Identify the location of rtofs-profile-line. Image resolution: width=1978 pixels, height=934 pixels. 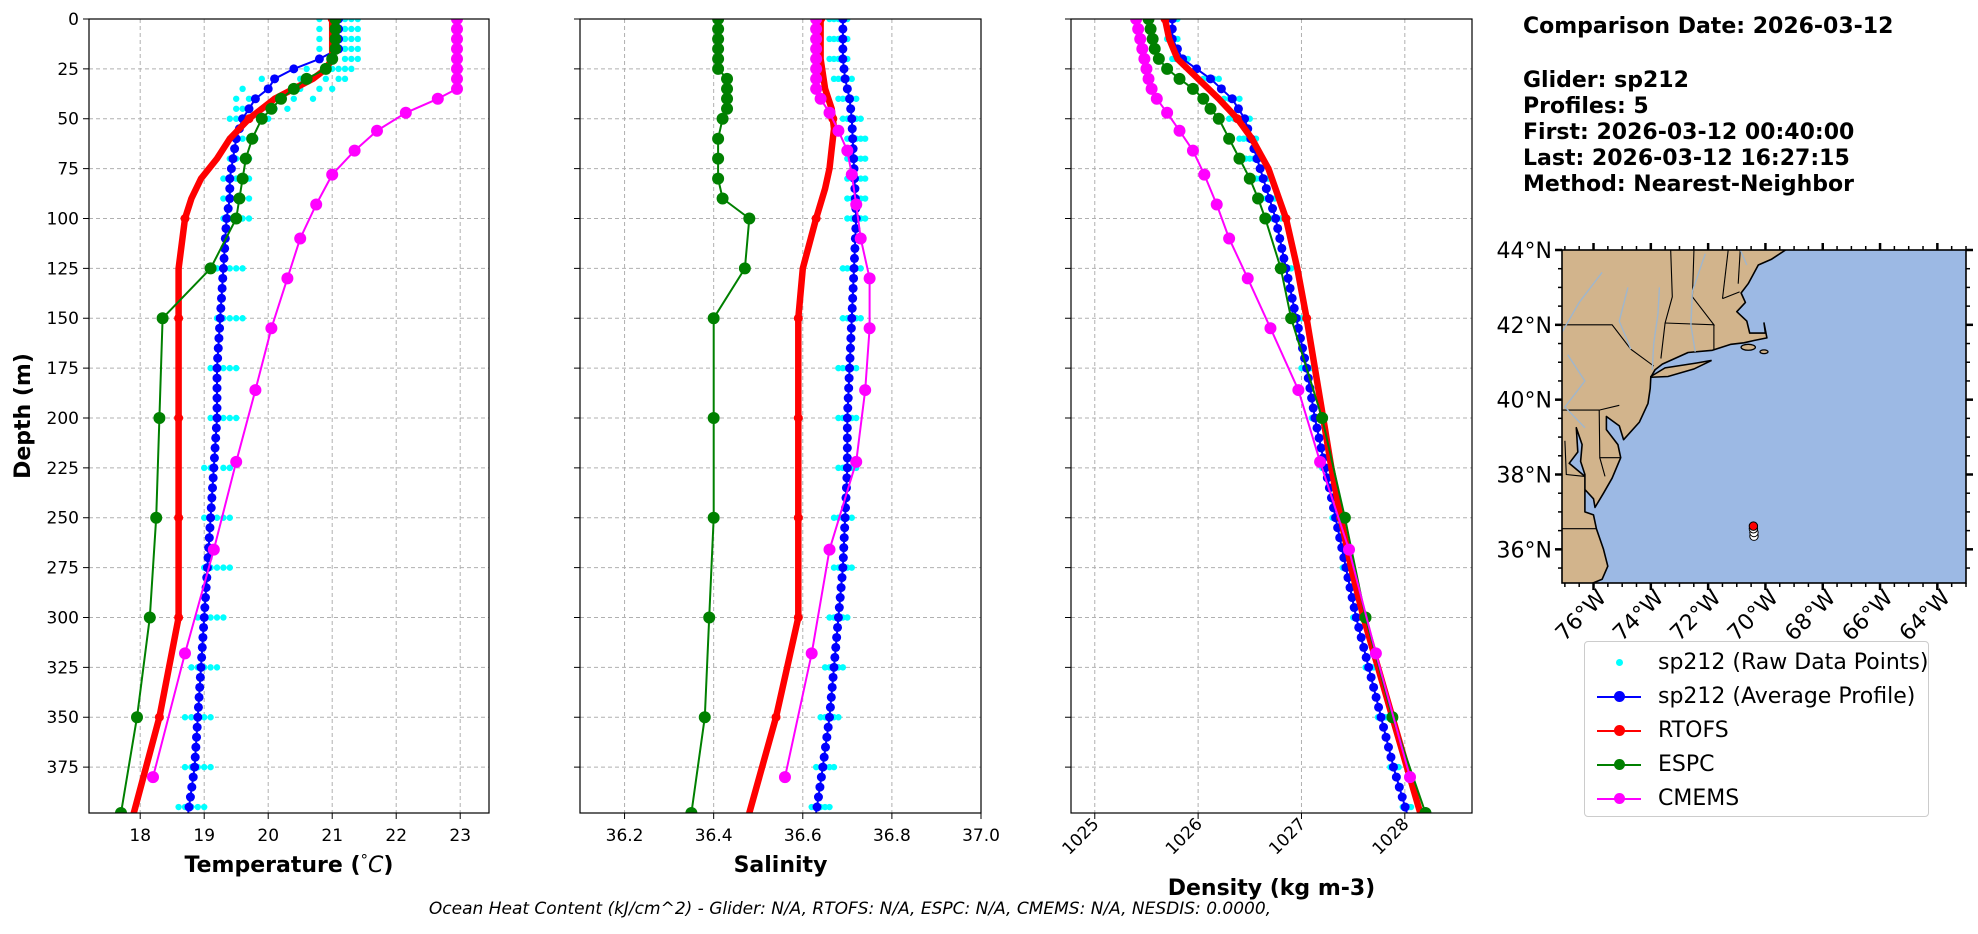
(792, 416).